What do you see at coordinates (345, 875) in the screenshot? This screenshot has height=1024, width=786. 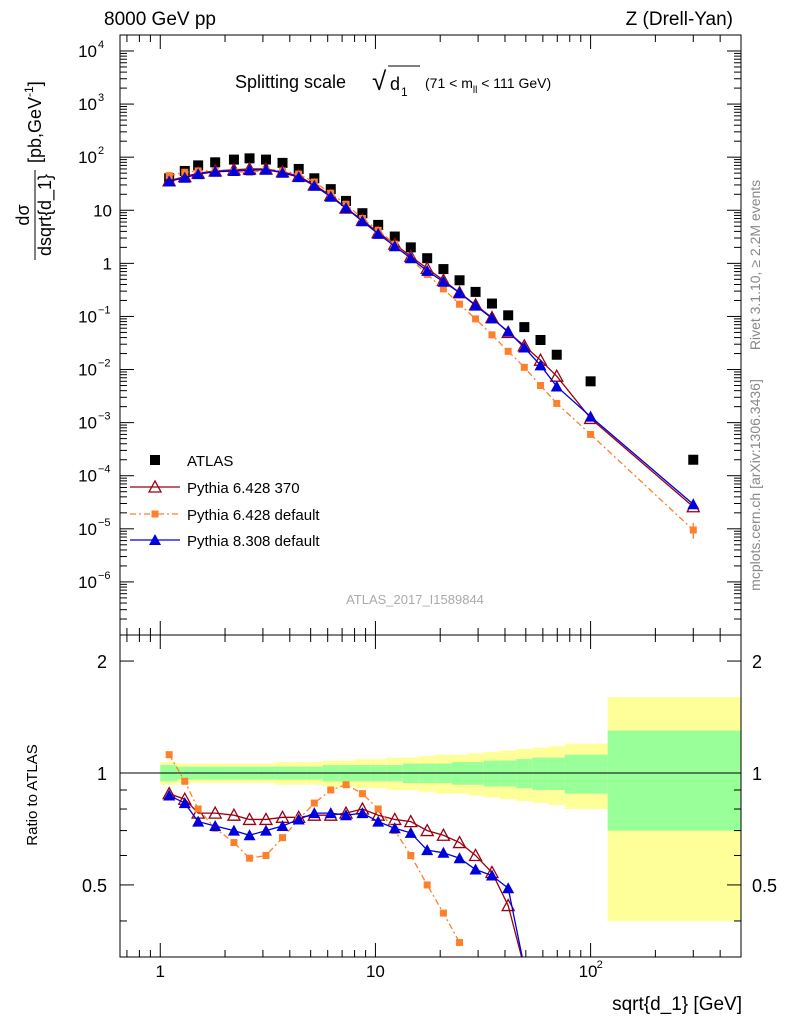 I see `ratio-line-pythia-8-308-default` at bounding box center [345, 875].